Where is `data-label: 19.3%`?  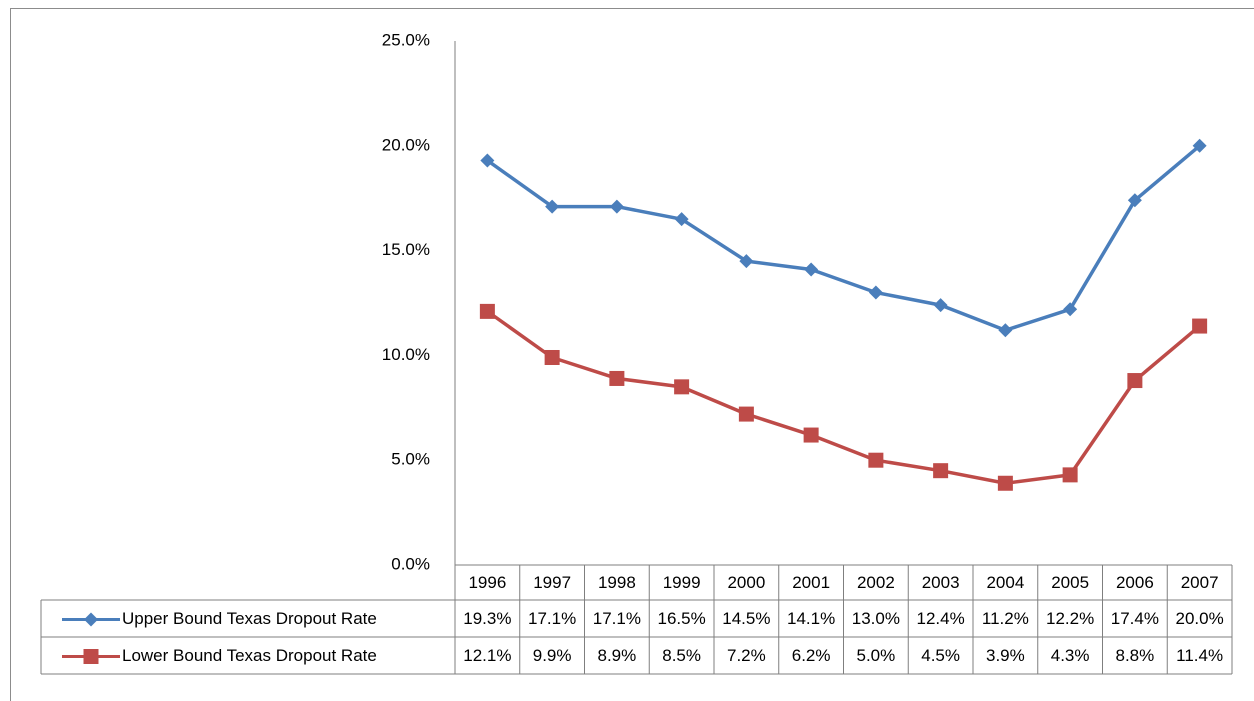 data-label: 19.3% is located at coordinates (487, 618).